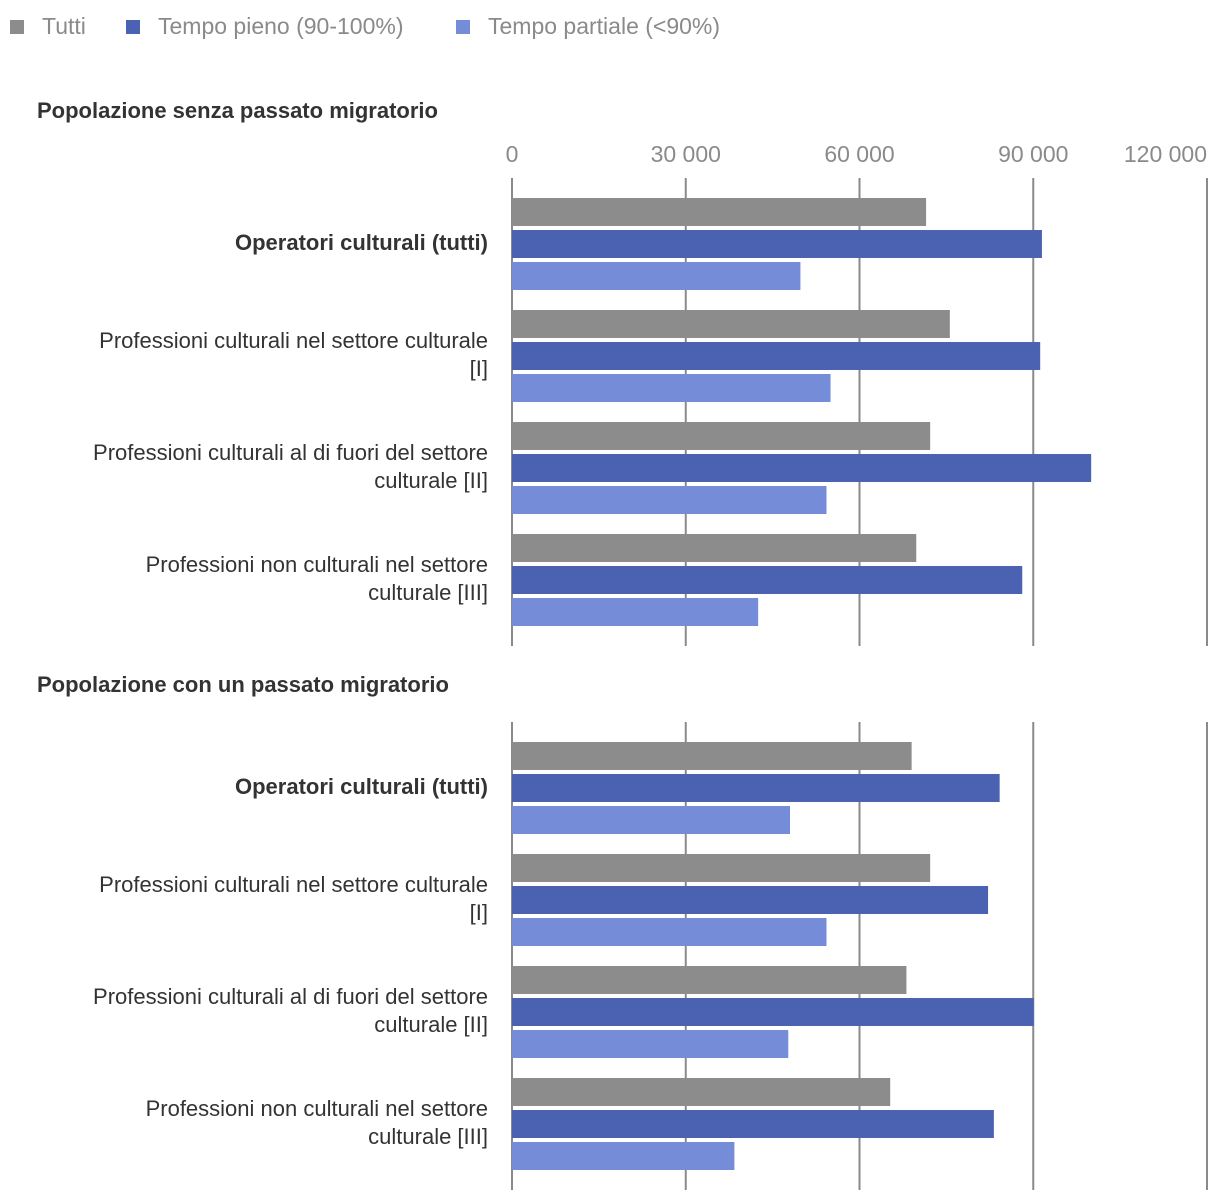 The image size is (1220, 1202). Describe the element at coordinates (479, 368) in the screenshot. I see `category-label-0-1-1: [I]` at that location.